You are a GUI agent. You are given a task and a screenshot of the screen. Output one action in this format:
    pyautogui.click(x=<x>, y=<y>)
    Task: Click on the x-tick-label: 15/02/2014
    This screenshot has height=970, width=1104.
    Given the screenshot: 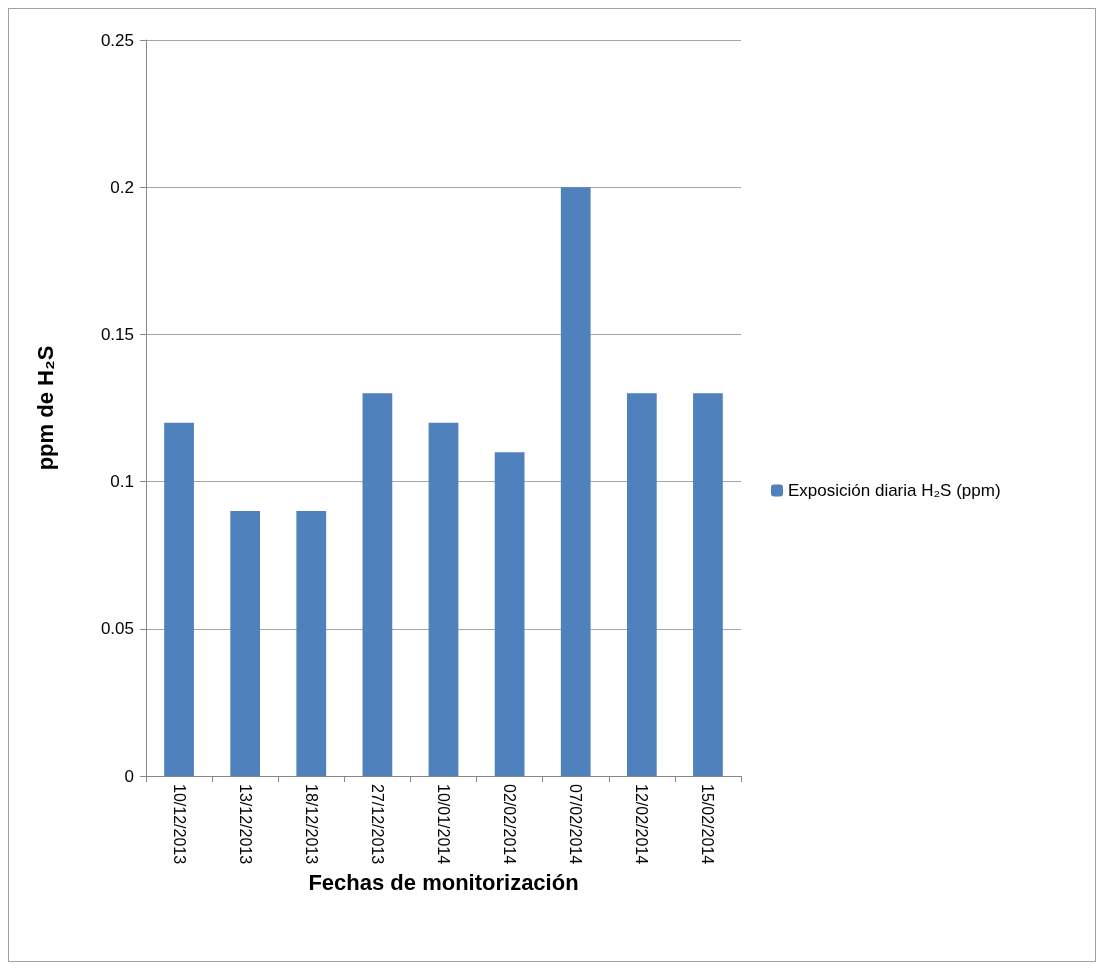 What is the action you would take?
    pyautogui.click(x=708, y=824)
    